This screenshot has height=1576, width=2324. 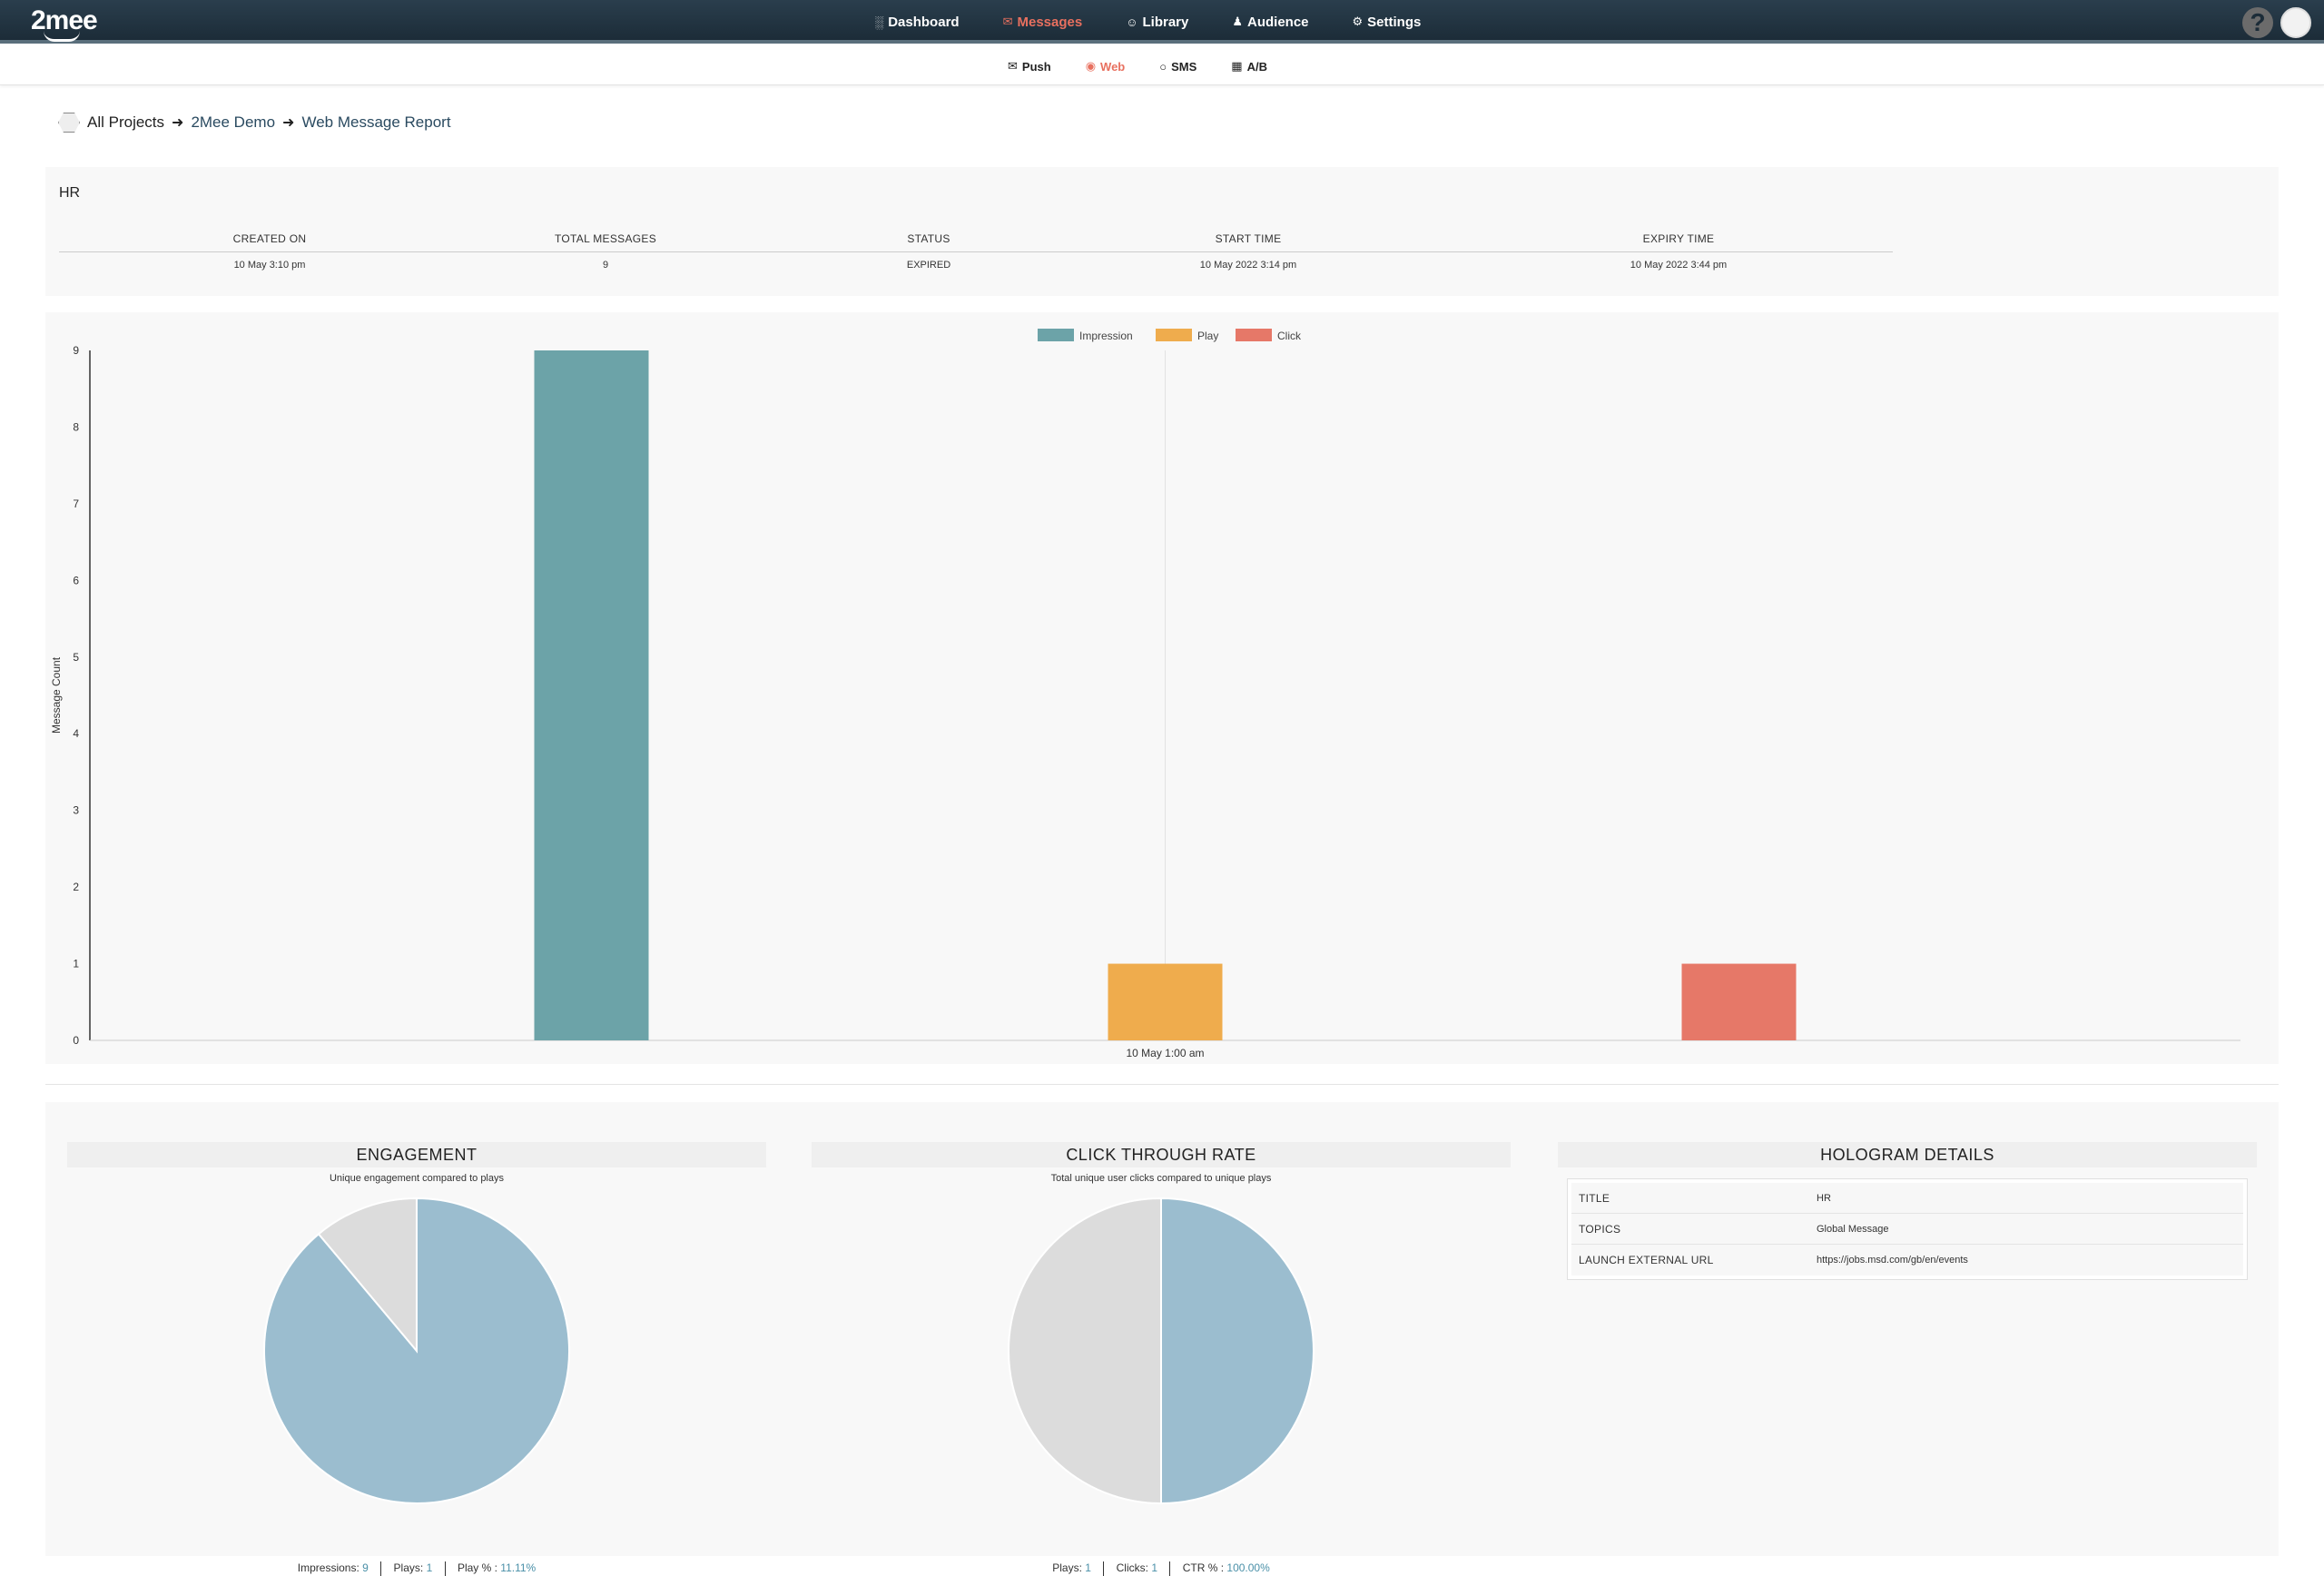 I want to click on y-tick-label: 1, so click(x=76, y=964).